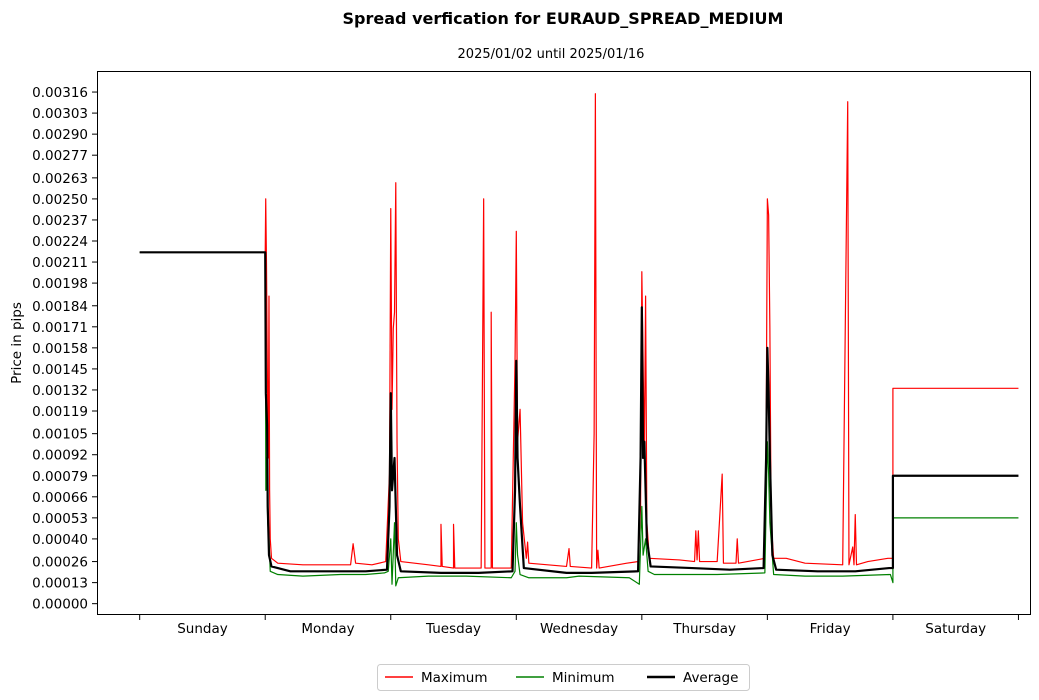 This screenshot has height=700, width=1039. Describe the element at coordinates (60, 477) in the screenshot. I see `y-tick-label: 0.00079` at that location.